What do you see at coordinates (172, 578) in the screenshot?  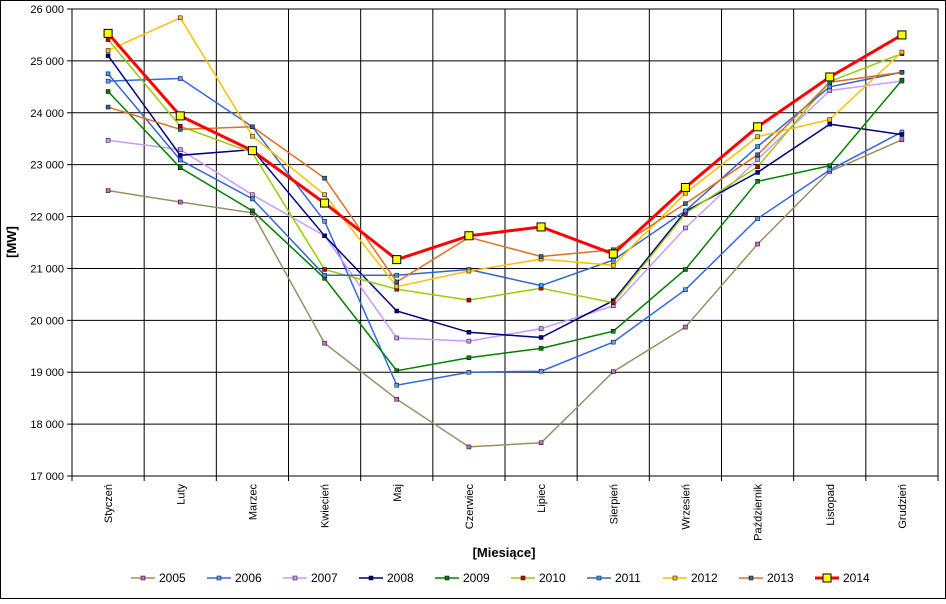 I see `legend-label-2005: 2005` at bounding box center [172, 578].